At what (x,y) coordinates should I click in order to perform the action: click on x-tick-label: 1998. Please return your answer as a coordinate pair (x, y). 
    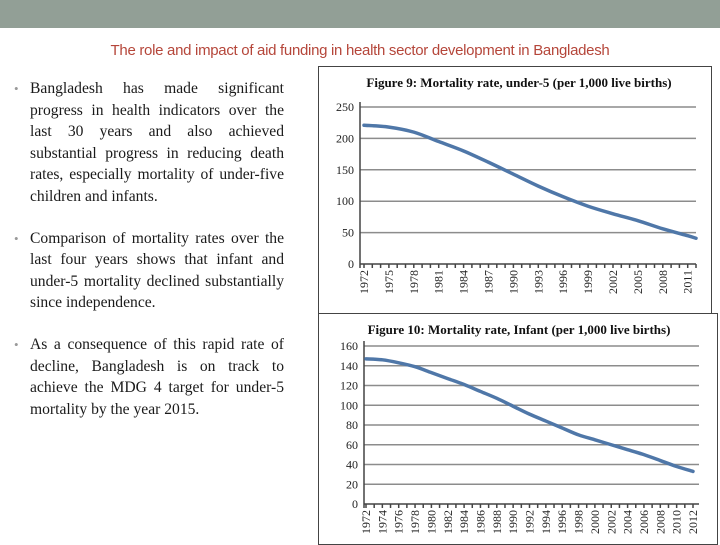
    Looking at the image, I should click on (579, 522).